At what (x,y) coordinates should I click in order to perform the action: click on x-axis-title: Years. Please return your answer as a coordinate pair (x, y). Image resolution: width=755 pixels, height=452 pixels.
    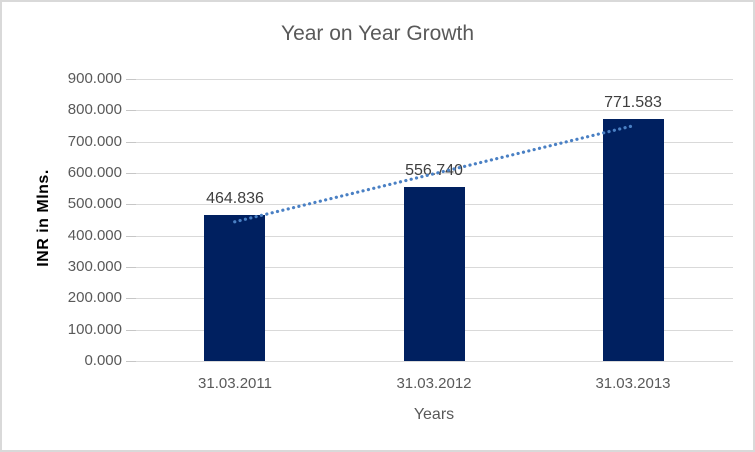
    Looking at the image, I should click on (434, 414).